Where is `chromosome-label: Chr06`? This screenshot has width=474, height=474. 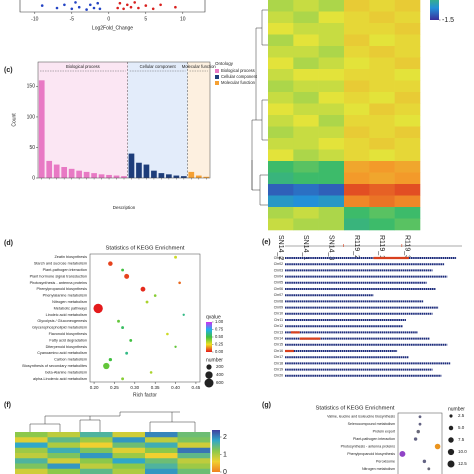 chromosome-label: Chr06 is located at coordinates (278, 289).